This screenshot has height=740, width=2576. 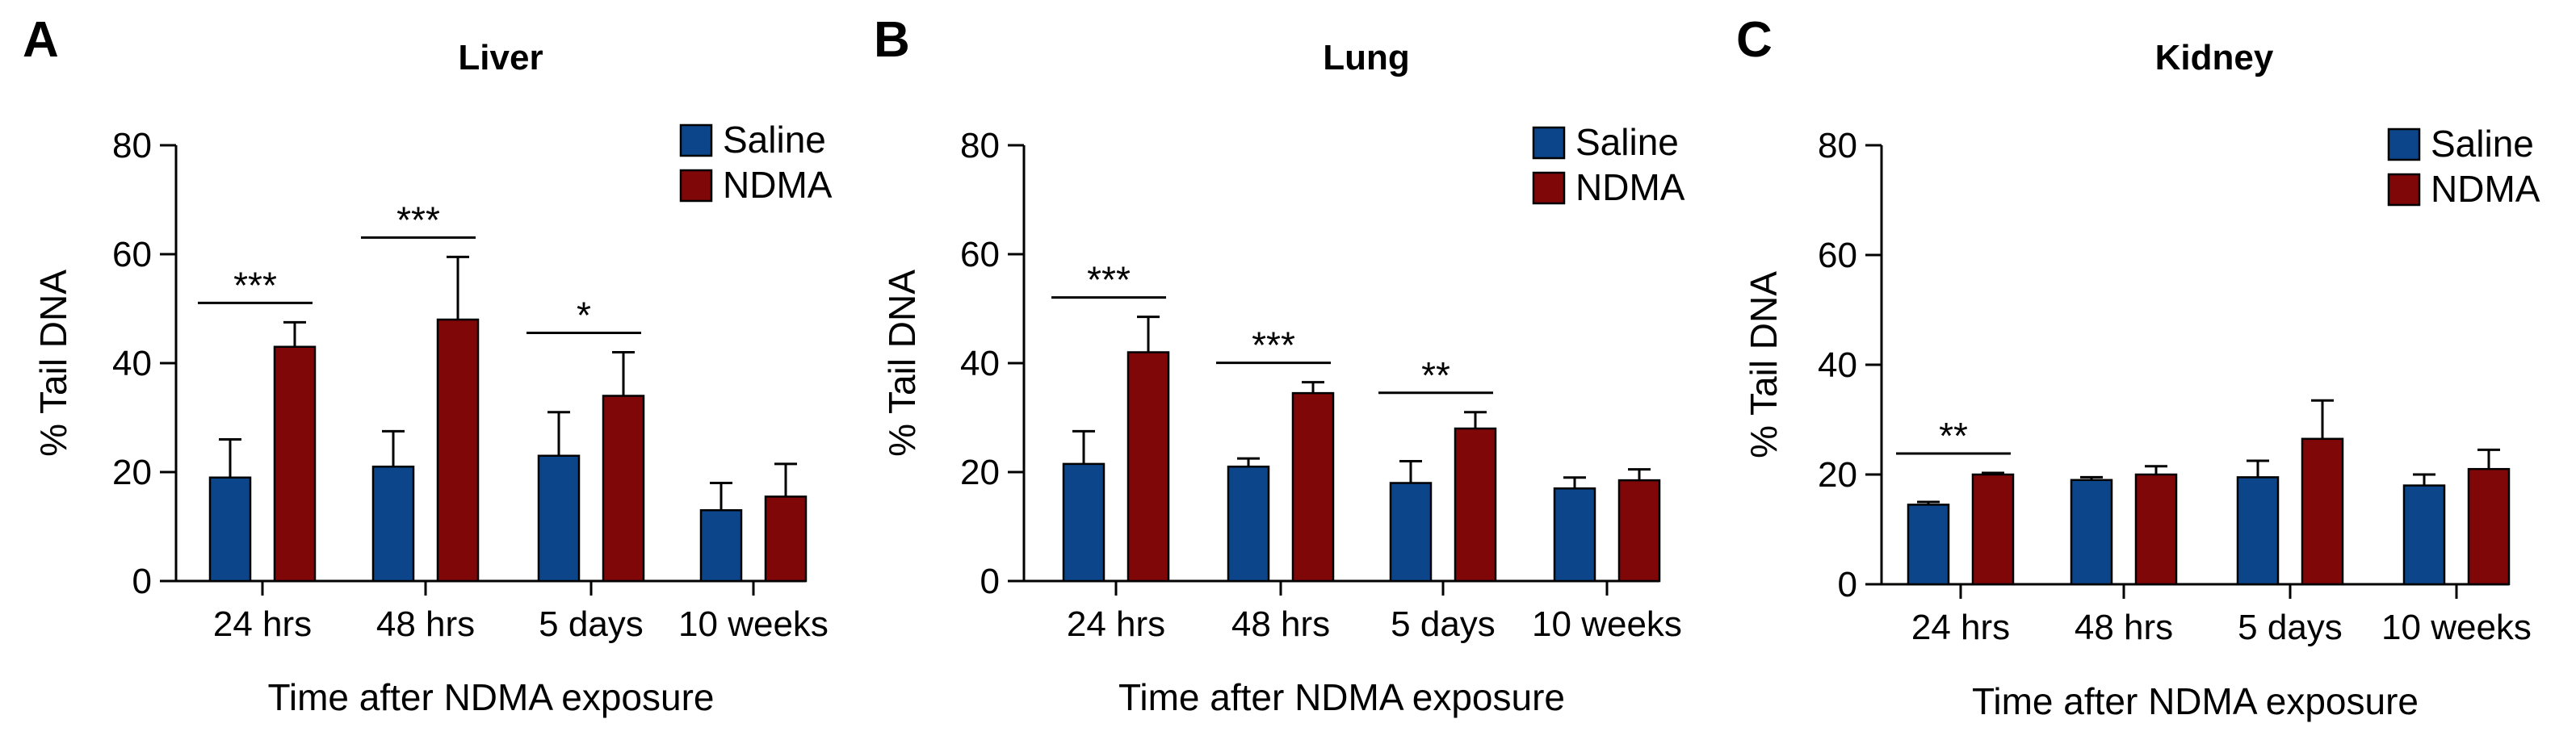 What do you see at coordinates (41, 40) in the screenshot?
I see `panel-letter: A` at bounding box center [41, 40].